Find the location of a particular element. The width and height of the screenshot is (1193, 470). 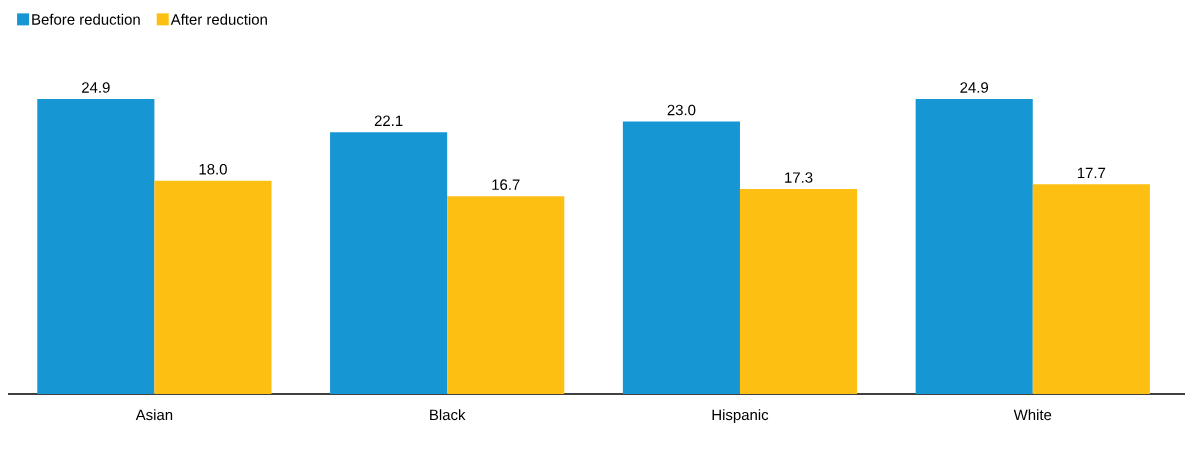

x-tick-label: White is located at coordinates (1032, 415).